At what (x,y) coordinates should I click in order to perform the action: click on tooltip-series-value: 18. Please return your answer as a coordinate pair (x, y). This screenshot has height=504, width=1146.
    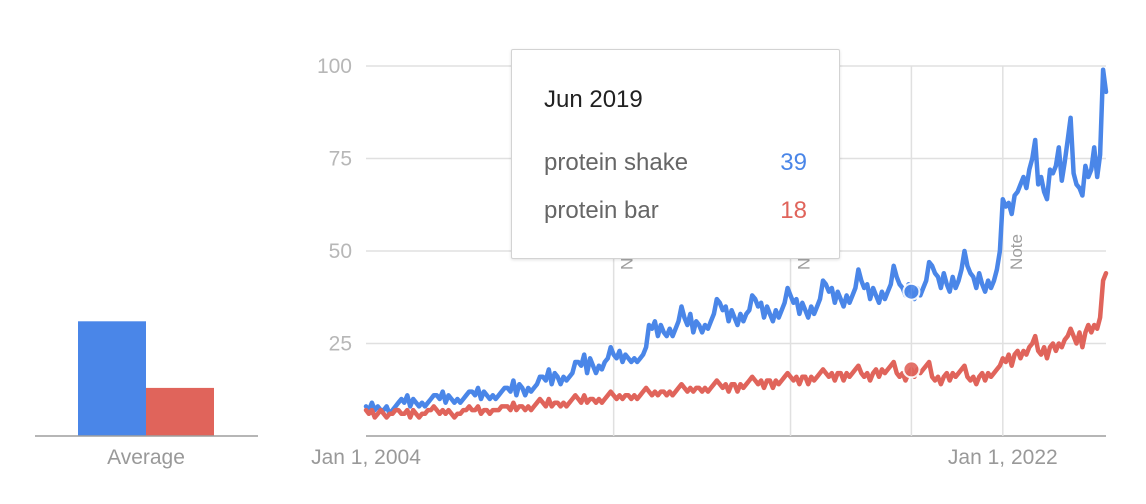
    Looking at the image, I should click on (793, 210).